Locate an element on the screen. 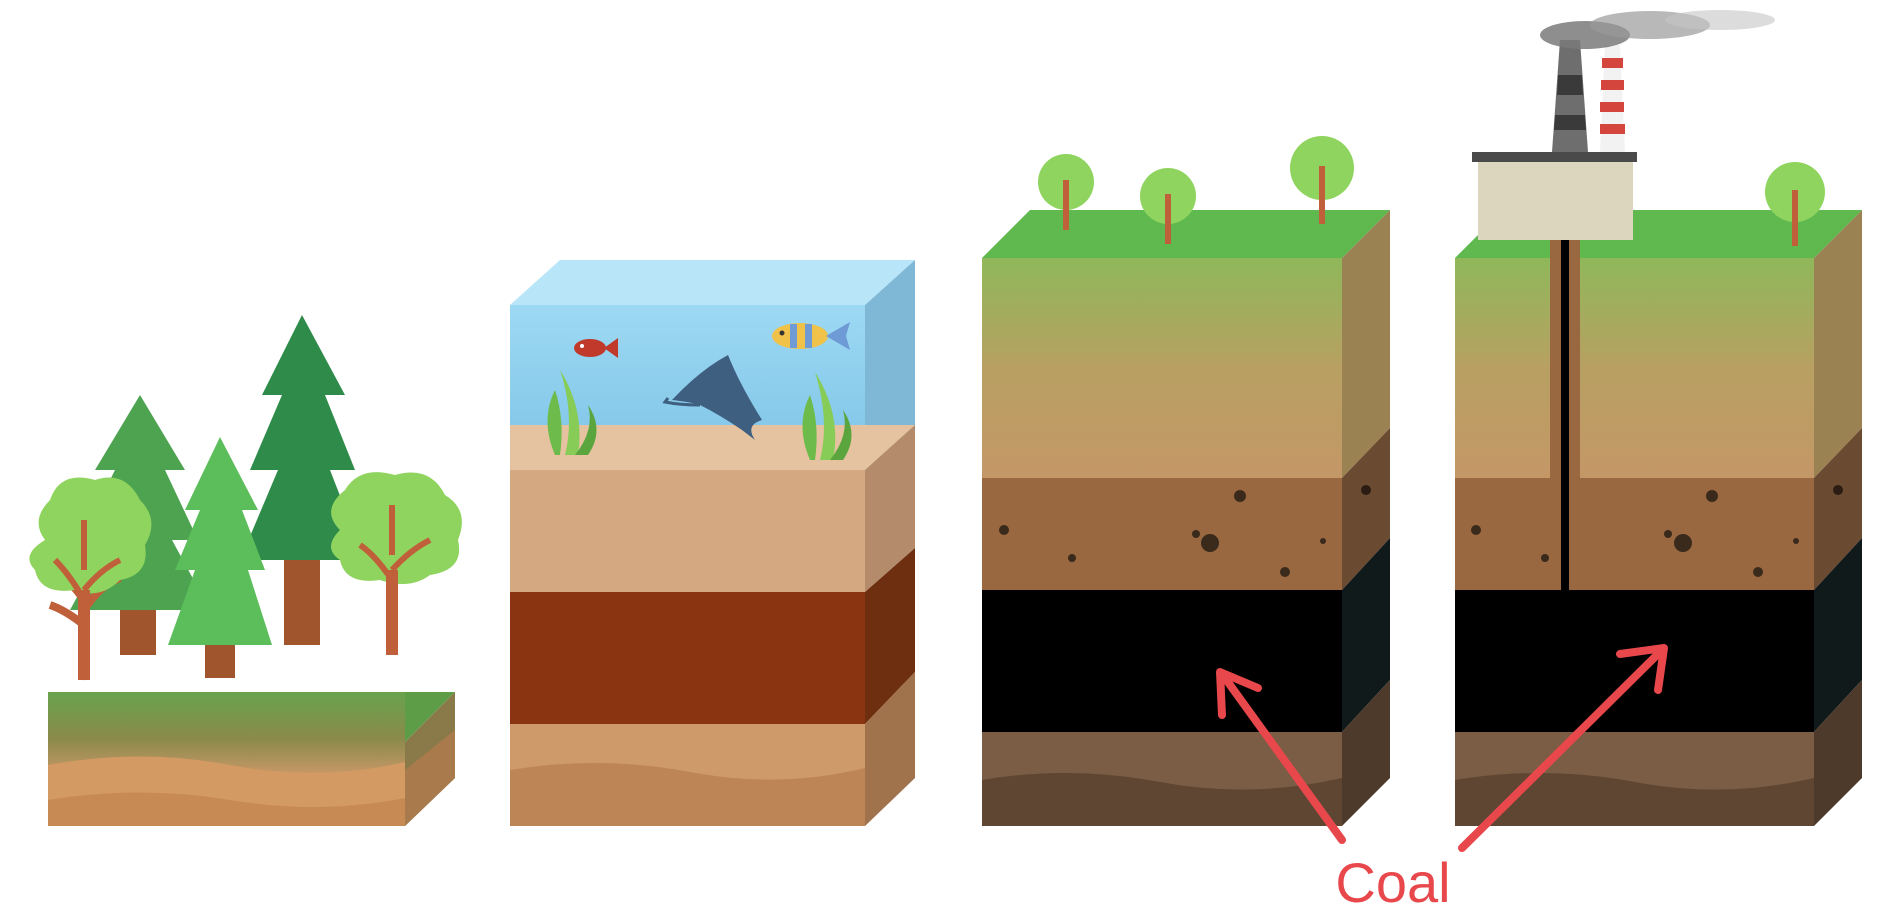  power-plant-icon is located at coordinates (1554, 196).